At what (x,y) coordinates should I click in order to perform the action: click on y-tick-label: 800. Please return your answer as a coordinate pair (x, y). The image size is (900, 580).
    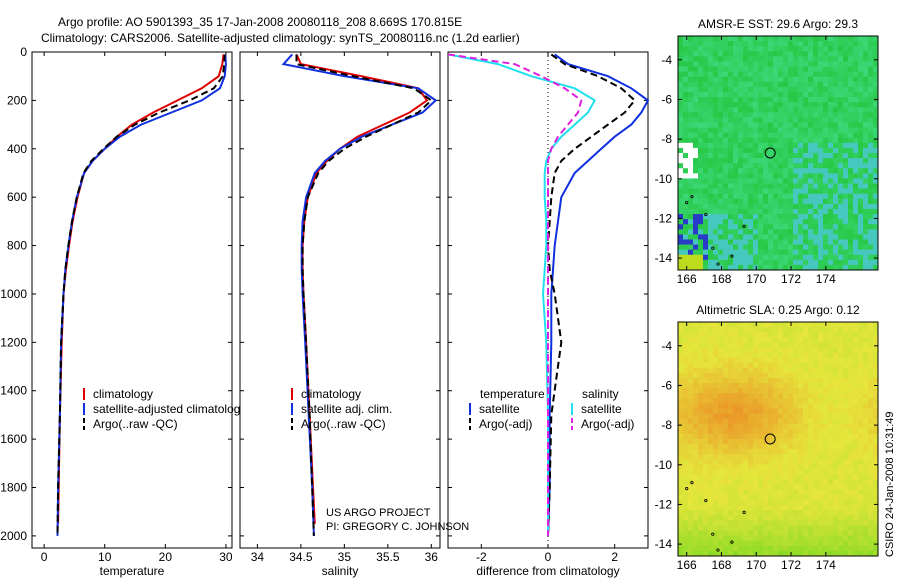
    Looking at the image, I should click on (17, 246).